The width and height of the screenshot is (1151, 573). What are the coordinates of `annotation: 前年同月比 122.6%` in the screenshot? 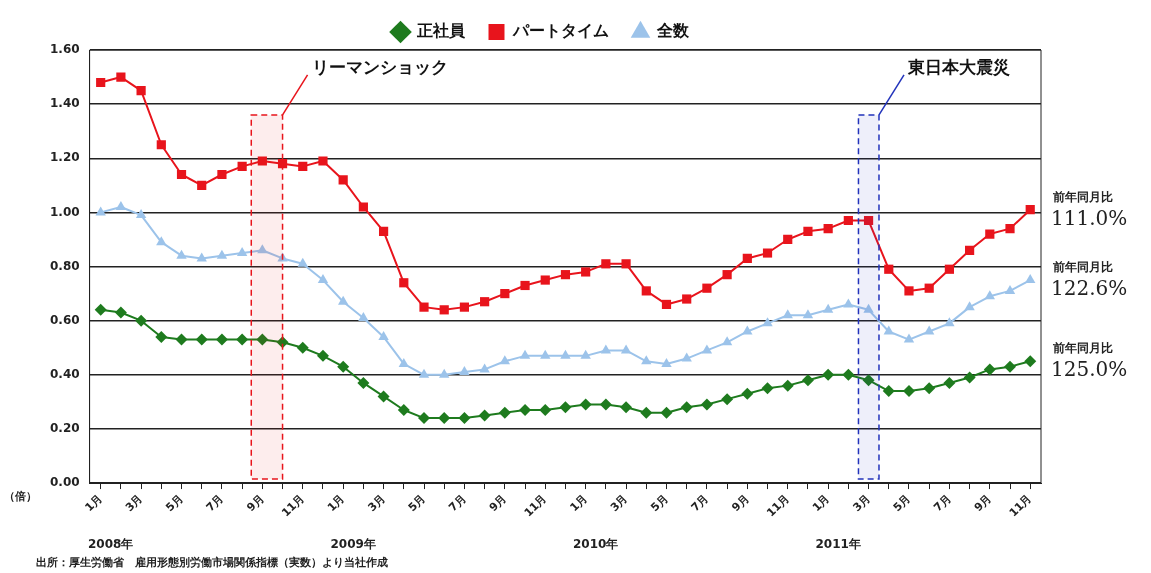 It's located at (1089, 280).